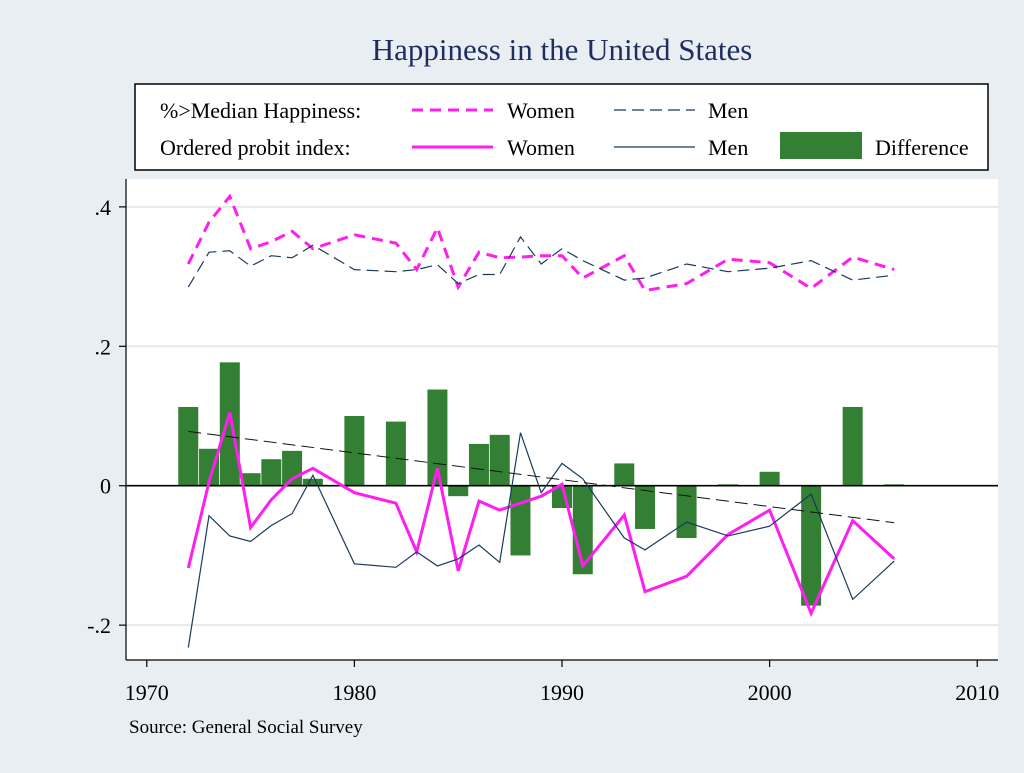 Image resolution: width=1024 pixels, height=773 pixels. Describe the element at coordinates (645, 507) in the screenshot. I see `difference-bar-1994` at that location.